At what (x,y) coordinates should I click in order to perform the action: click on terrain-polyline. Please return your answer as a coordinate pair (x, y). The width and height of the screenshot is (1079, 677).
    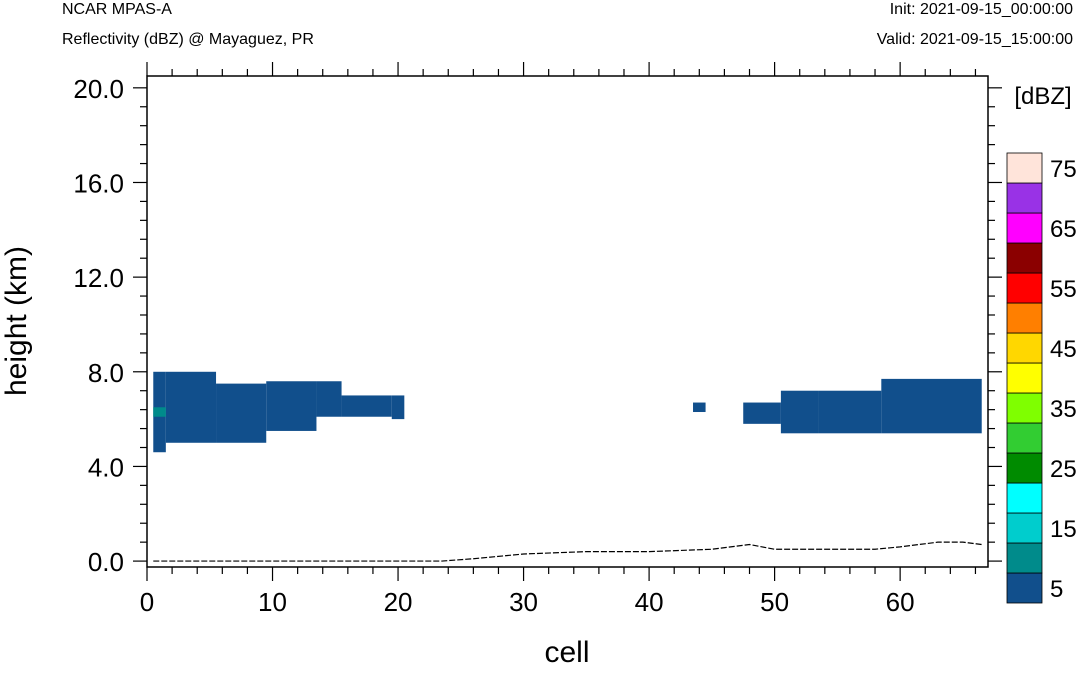
    Looking at the image, I should click on (567, 551).